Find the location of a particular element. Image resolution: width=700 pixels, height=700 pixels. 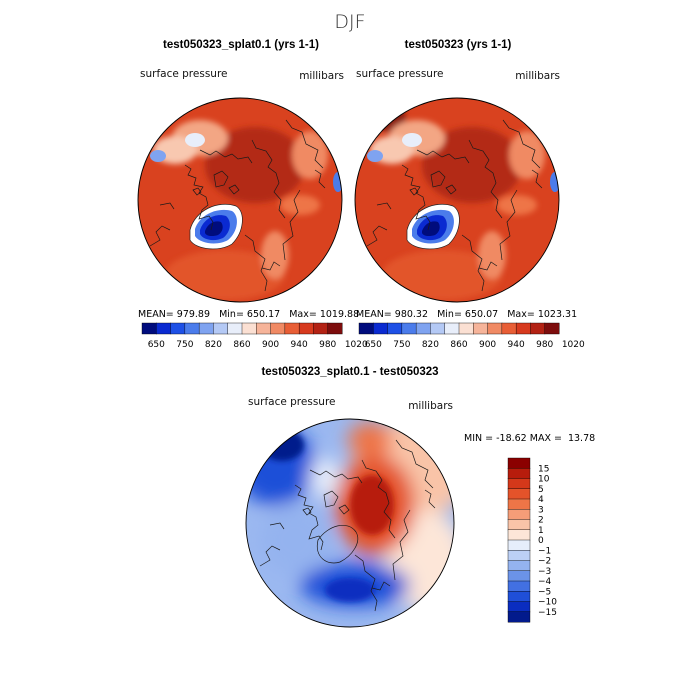

colorbar-tick-label: 0 is located at coordinates (541, 541).